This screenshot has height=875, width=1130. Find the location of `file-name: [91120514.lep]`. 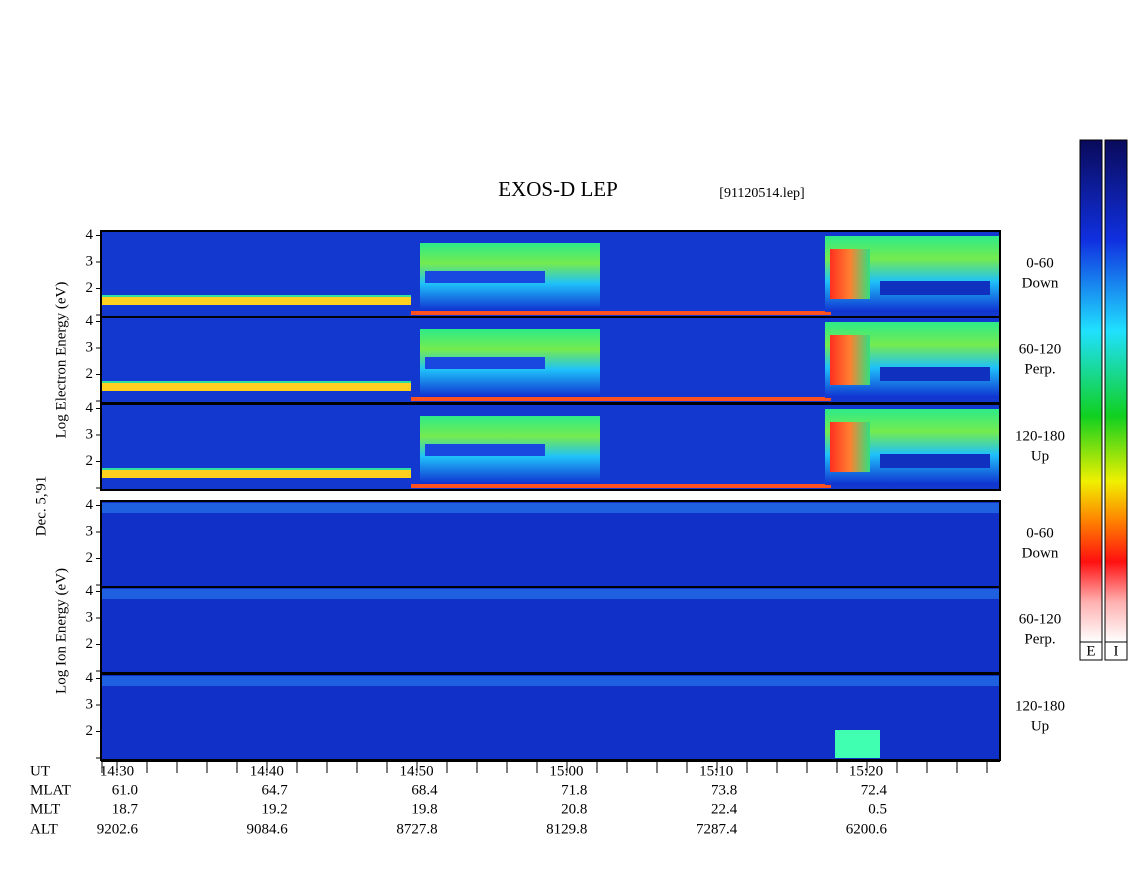

file-name: [91120514.lep] is located at coordinates (761, 193).